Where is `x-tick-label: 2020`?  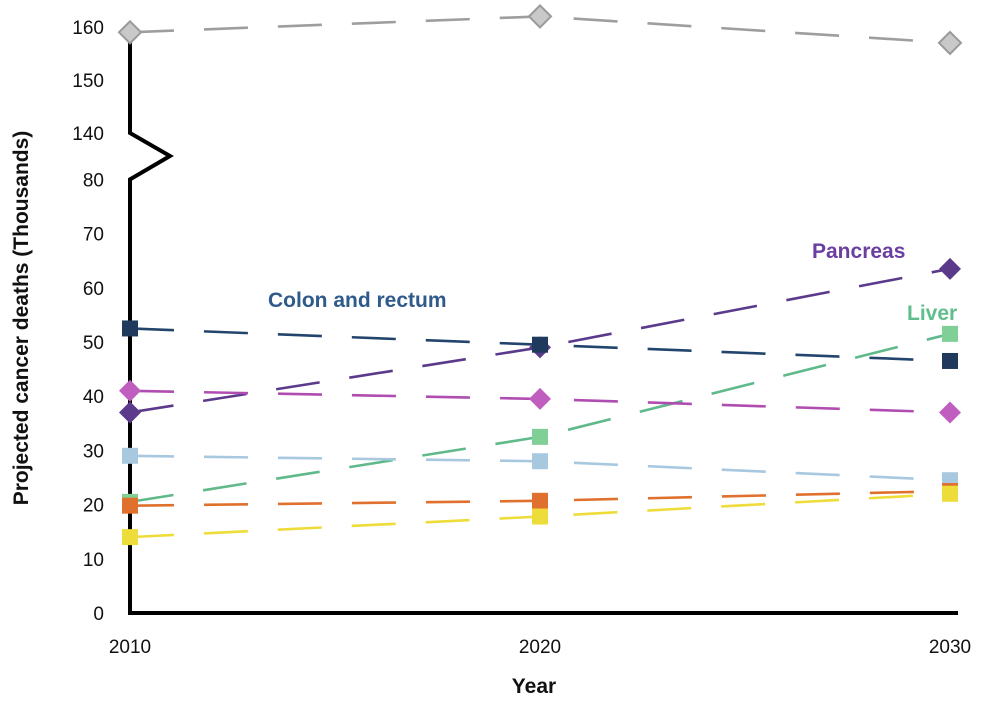 x-tick-label: 2020 is located at coordinates (540, 647).